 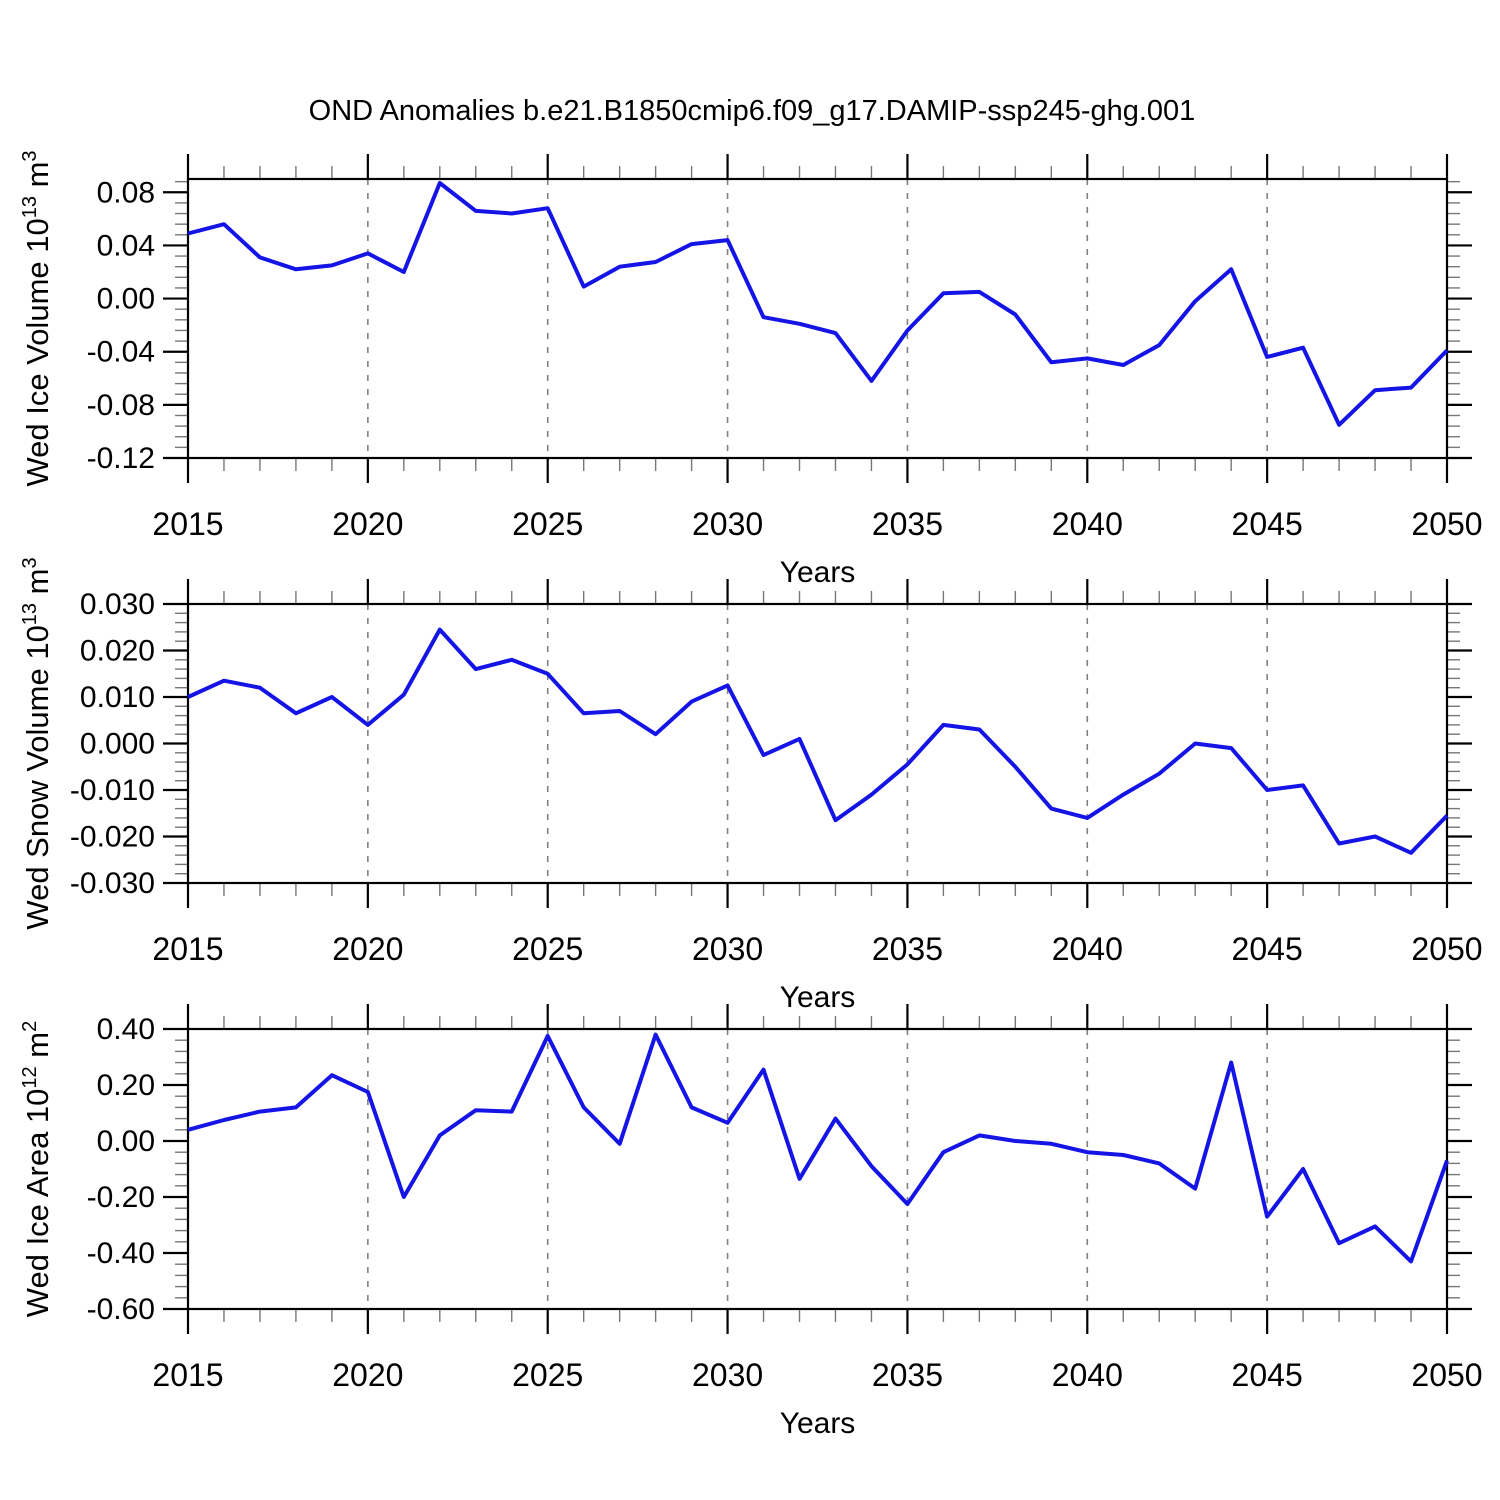 I want to click on y-tick-label: 0.04, so click(x=126, y=245).